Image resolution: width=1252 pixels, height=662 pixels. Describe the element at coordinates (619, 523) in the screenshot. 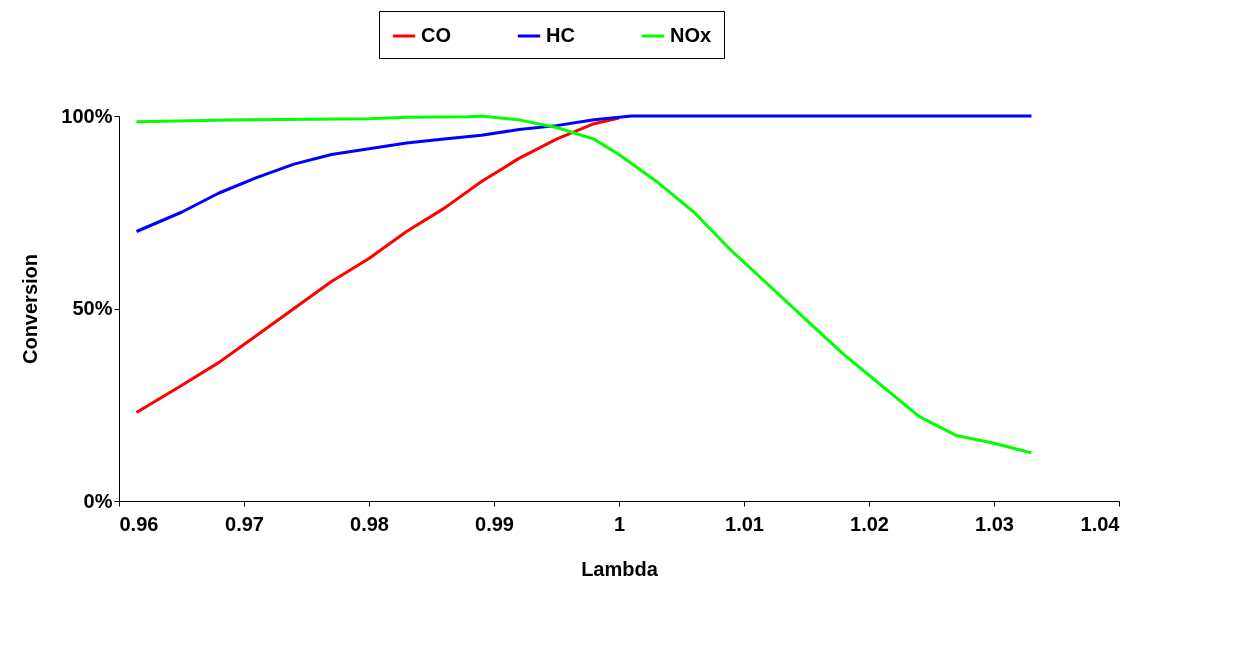

I see `x-tick-label: 1` at that location.